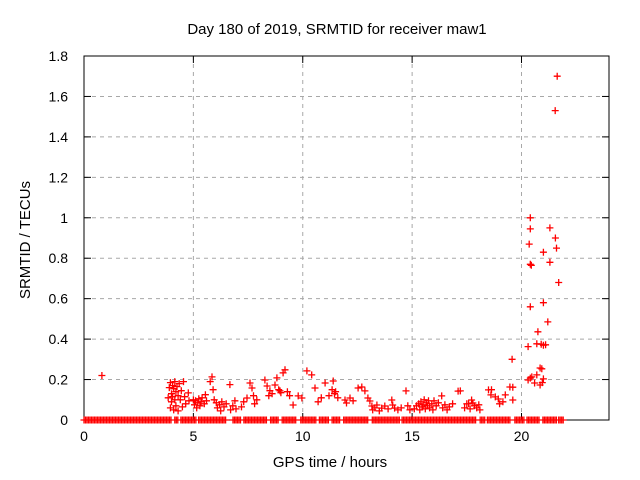 The image size is (640, 480). What do you see at coordinates (330, 462) in the screenshot?
I see `x-axis-label: GPS time / hours` at bounding box center [330, 462].